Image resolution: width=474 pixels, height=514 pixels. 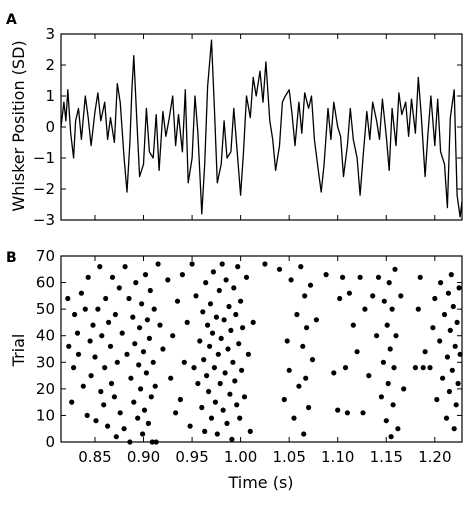 I want to click on panel-a-y-tick-label: −2, so click(x=44, y=189).